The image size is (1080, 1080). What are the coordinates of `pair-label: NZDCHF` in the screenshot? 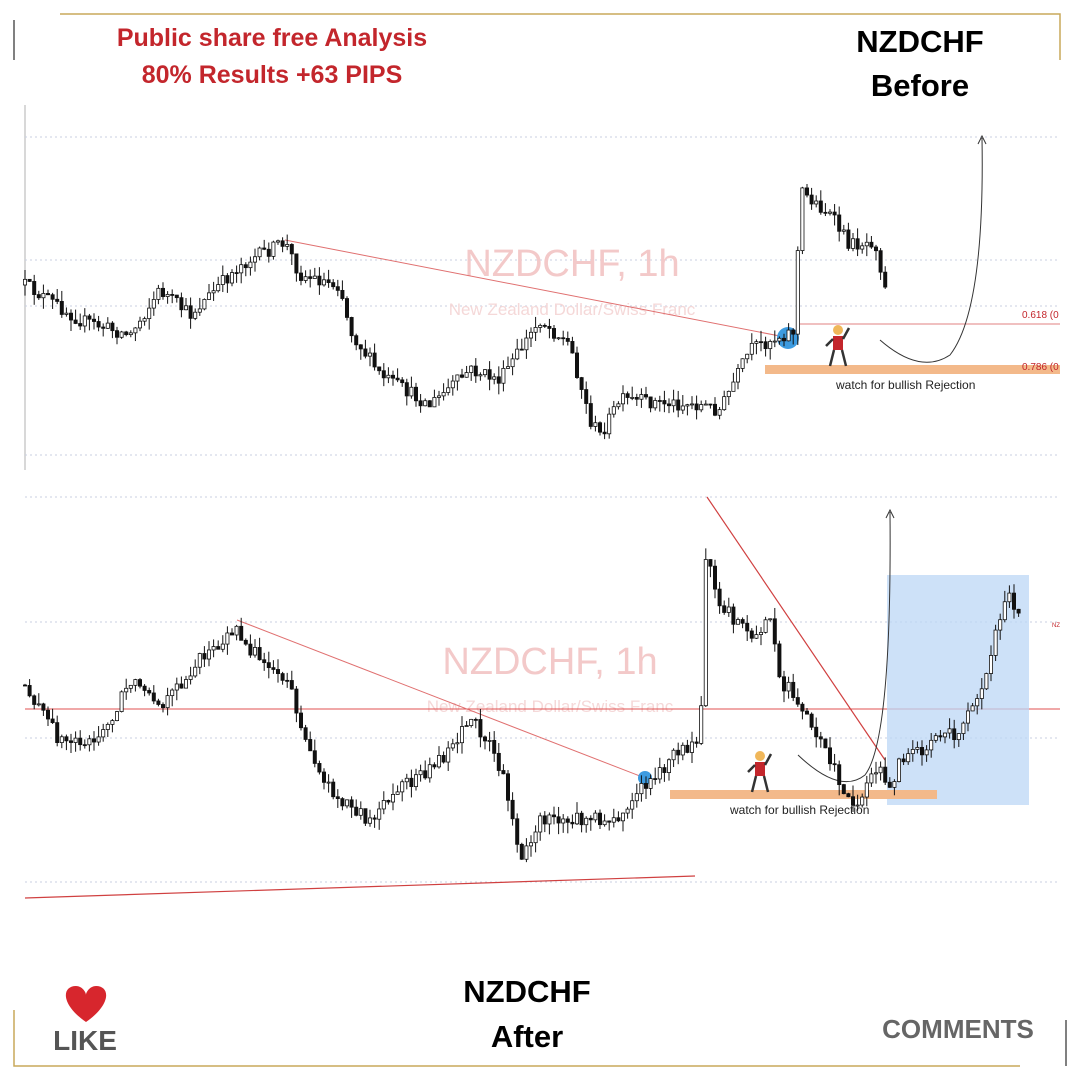 It's located at (526, 991).